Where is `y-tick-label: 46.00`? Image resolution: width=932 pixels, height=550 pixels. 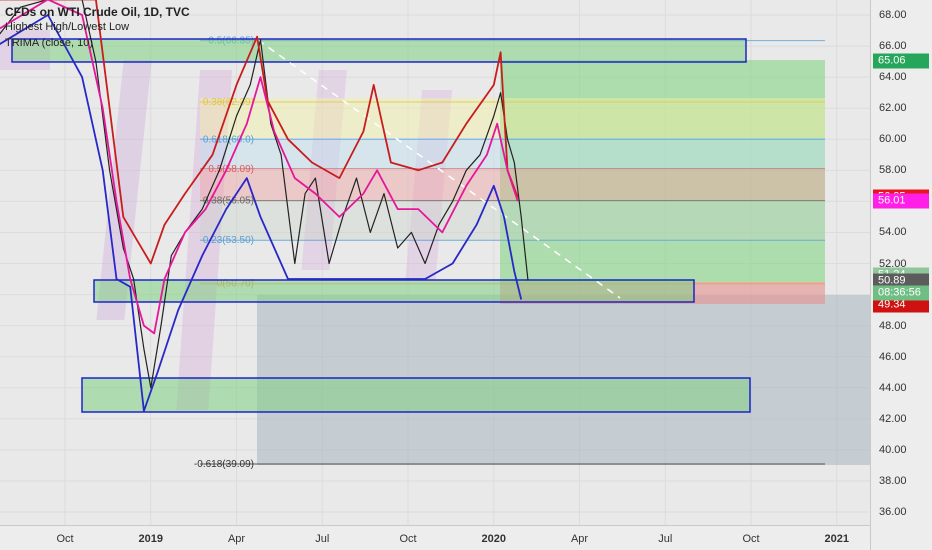
y-tick-label: 46.00 is located at coordinates (893, 356).